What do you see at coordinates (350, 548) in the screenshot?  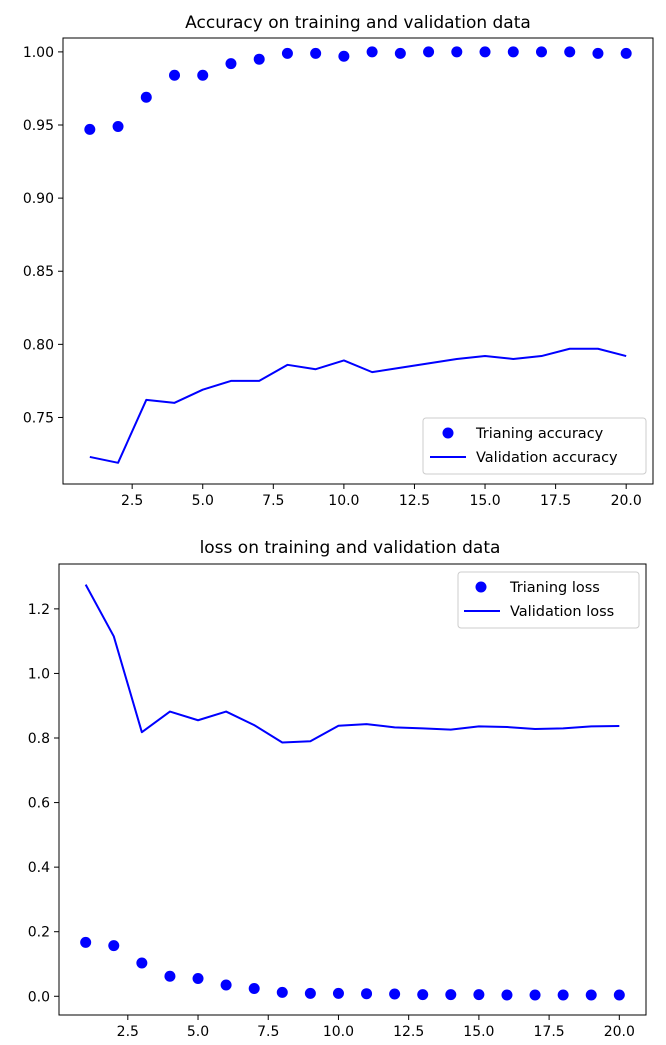 I see `chart-title: loss on training and validation data` at bounding box center [350, 548].